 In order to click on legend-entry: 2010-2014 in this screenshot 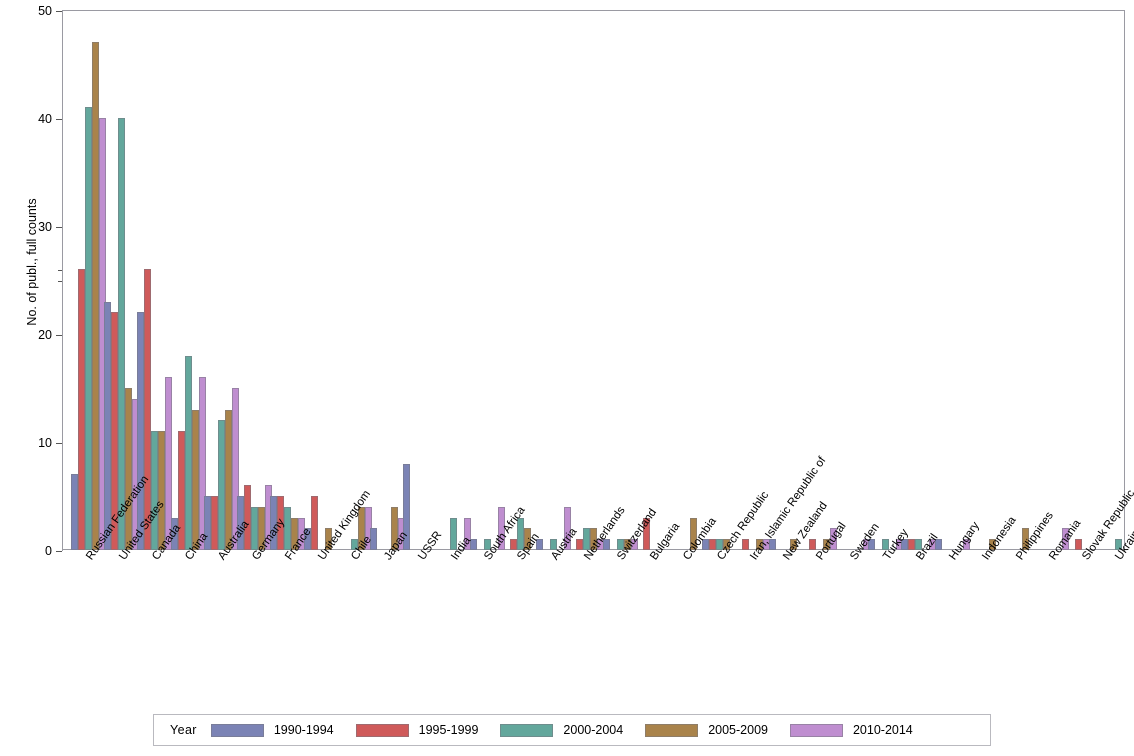, I will do `click(851, 730)`.